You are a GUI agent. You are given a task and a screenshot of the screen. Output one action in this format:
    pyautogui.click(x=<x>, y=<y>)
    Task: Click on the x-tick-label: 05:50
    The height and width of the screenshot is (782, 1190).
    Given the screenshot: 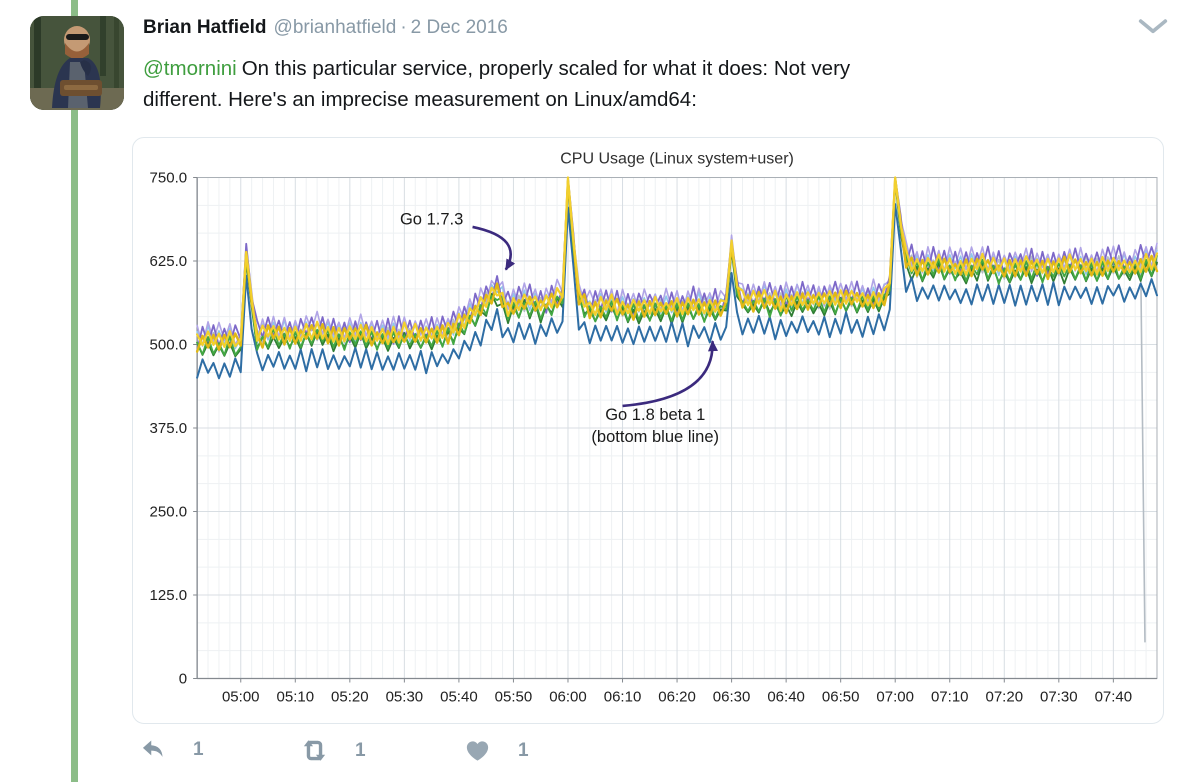 What is the action you would take?
    pyautogui.click(x=514, y=697)
    